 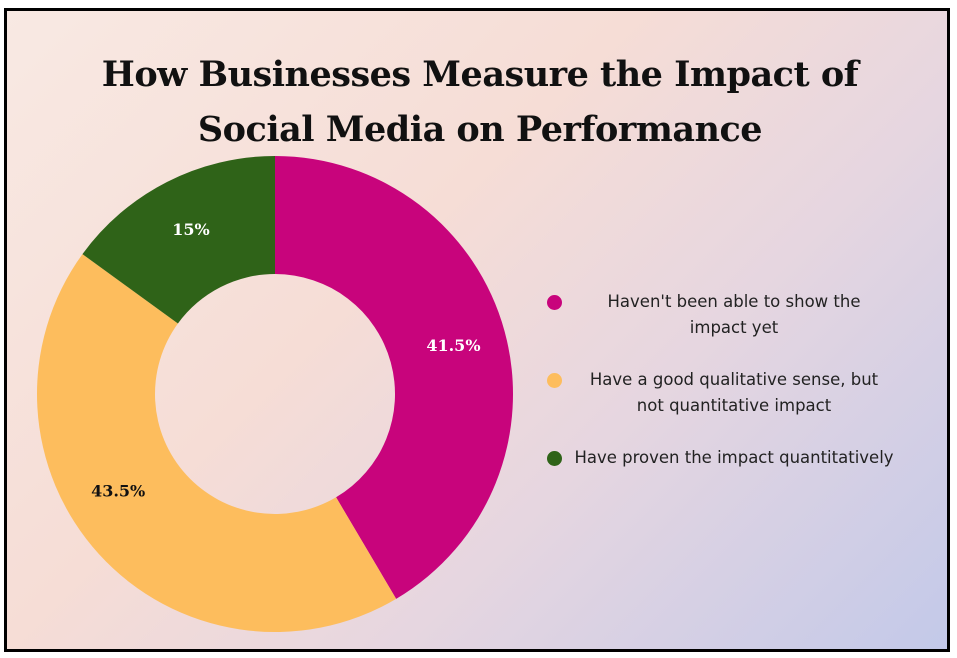 I want to click on legend-label: Haven't been able to show the, so click(x=734, y=301).